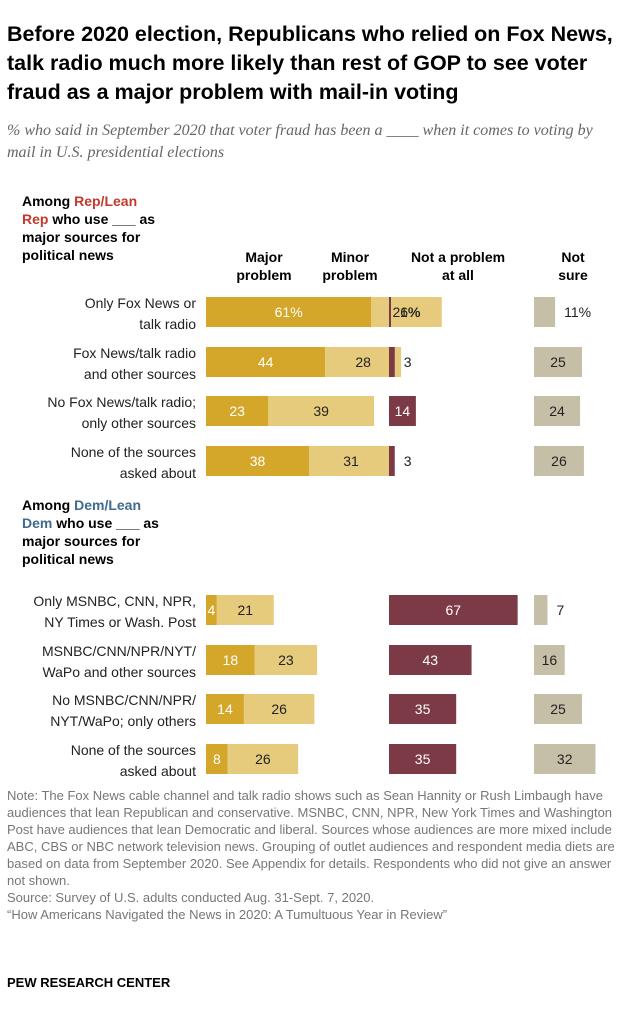 The image size is (629, 1024). I want to click on value-label-major: 18, so click(231, 660).